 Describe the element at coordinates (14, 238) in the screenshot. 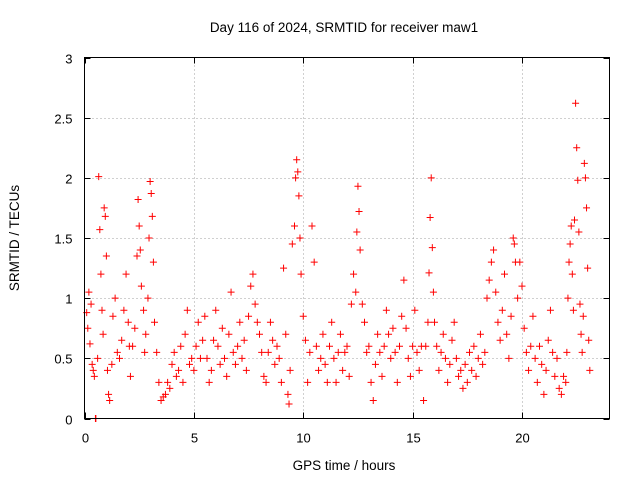

I see `y-axis-label: SRMTID / TECUs` at that location.